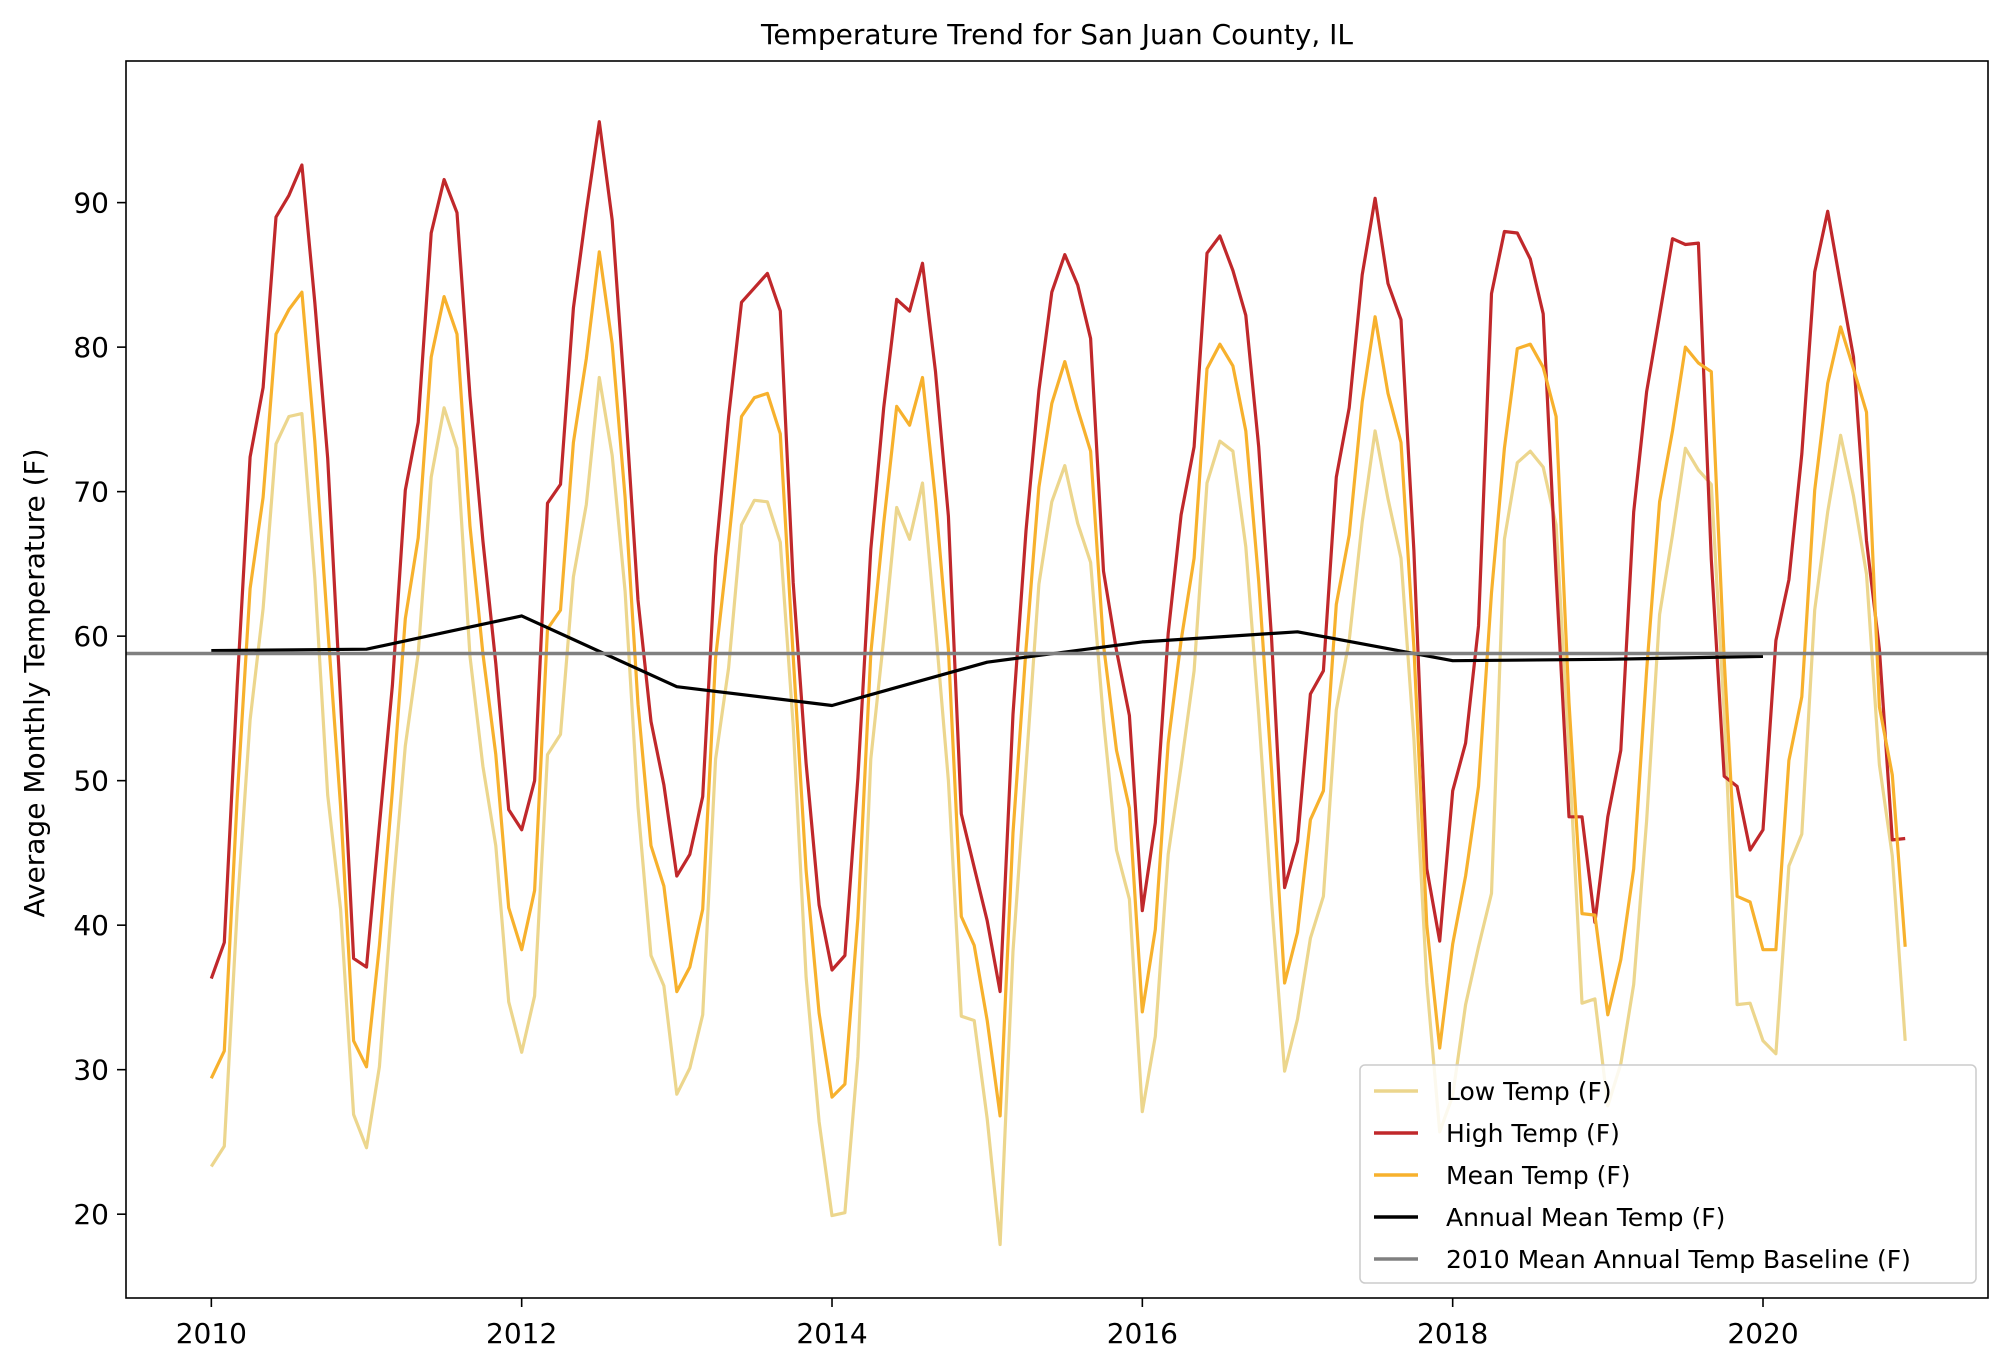 Image resolution: width=2006 pixels, height=1371 pixels. What do you see at coordinates (1452, 1333) in the screenshot?
I see `x-tick-label: 2018` at bounding box center [1452, 1333].